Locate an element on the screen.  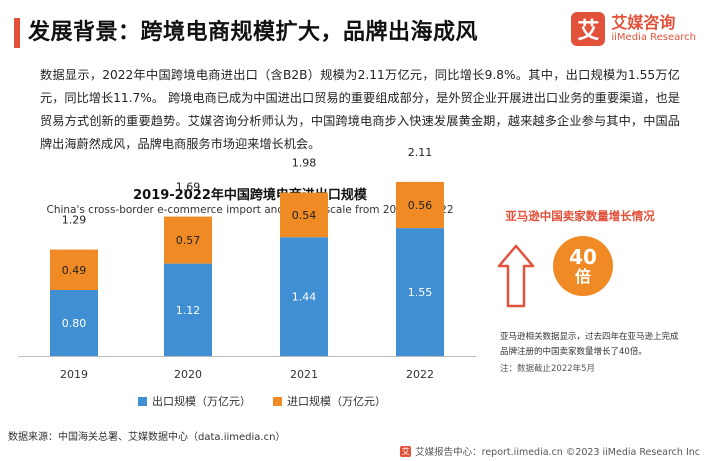
bar-label-import-2022: 0.56 is located at coordinates (420, 205).